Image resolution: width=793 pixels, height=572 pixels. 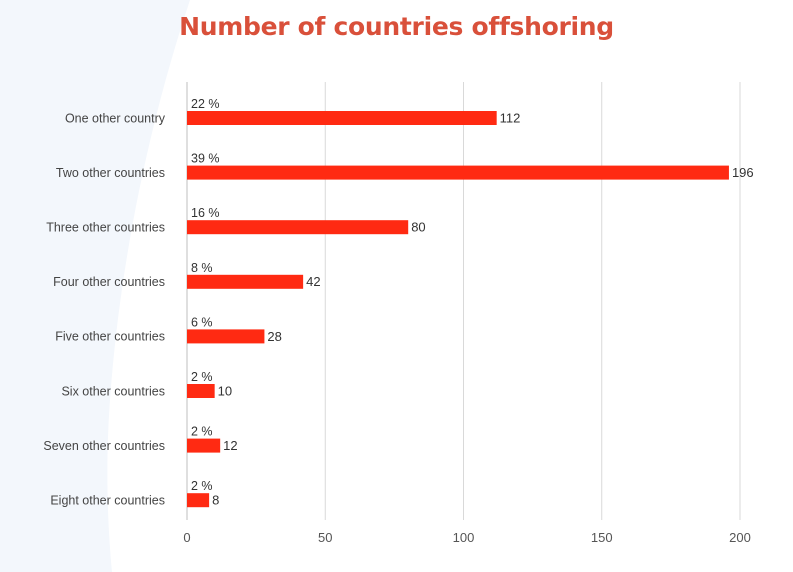 I want to click on percent-label-4: 8 %, so click(x=202, y=268).